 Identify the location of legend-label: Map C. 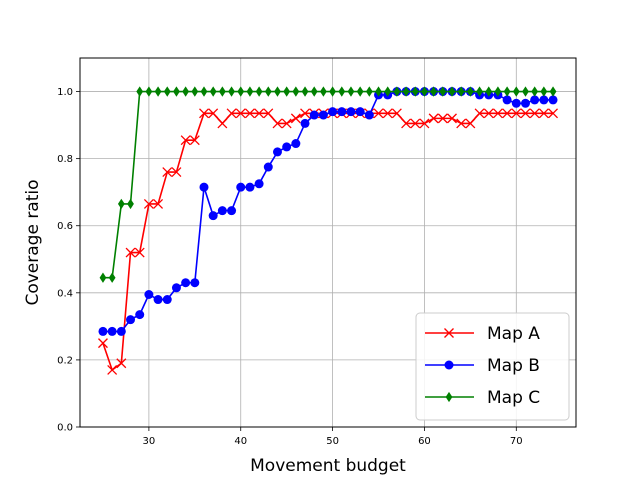
(513, 398).